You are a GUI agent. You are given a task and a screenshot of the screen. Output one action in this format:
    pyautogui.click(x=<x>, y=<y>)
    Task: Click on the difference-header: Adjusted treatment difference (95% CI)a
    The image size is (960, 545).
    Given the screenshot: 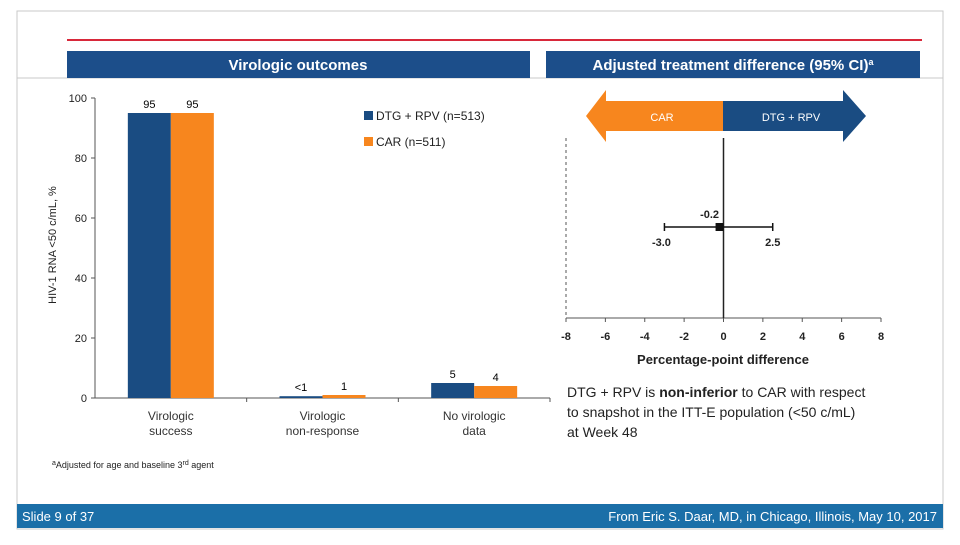 What is the action you would take?
    pyautogui.click(x=734, y=65)
    